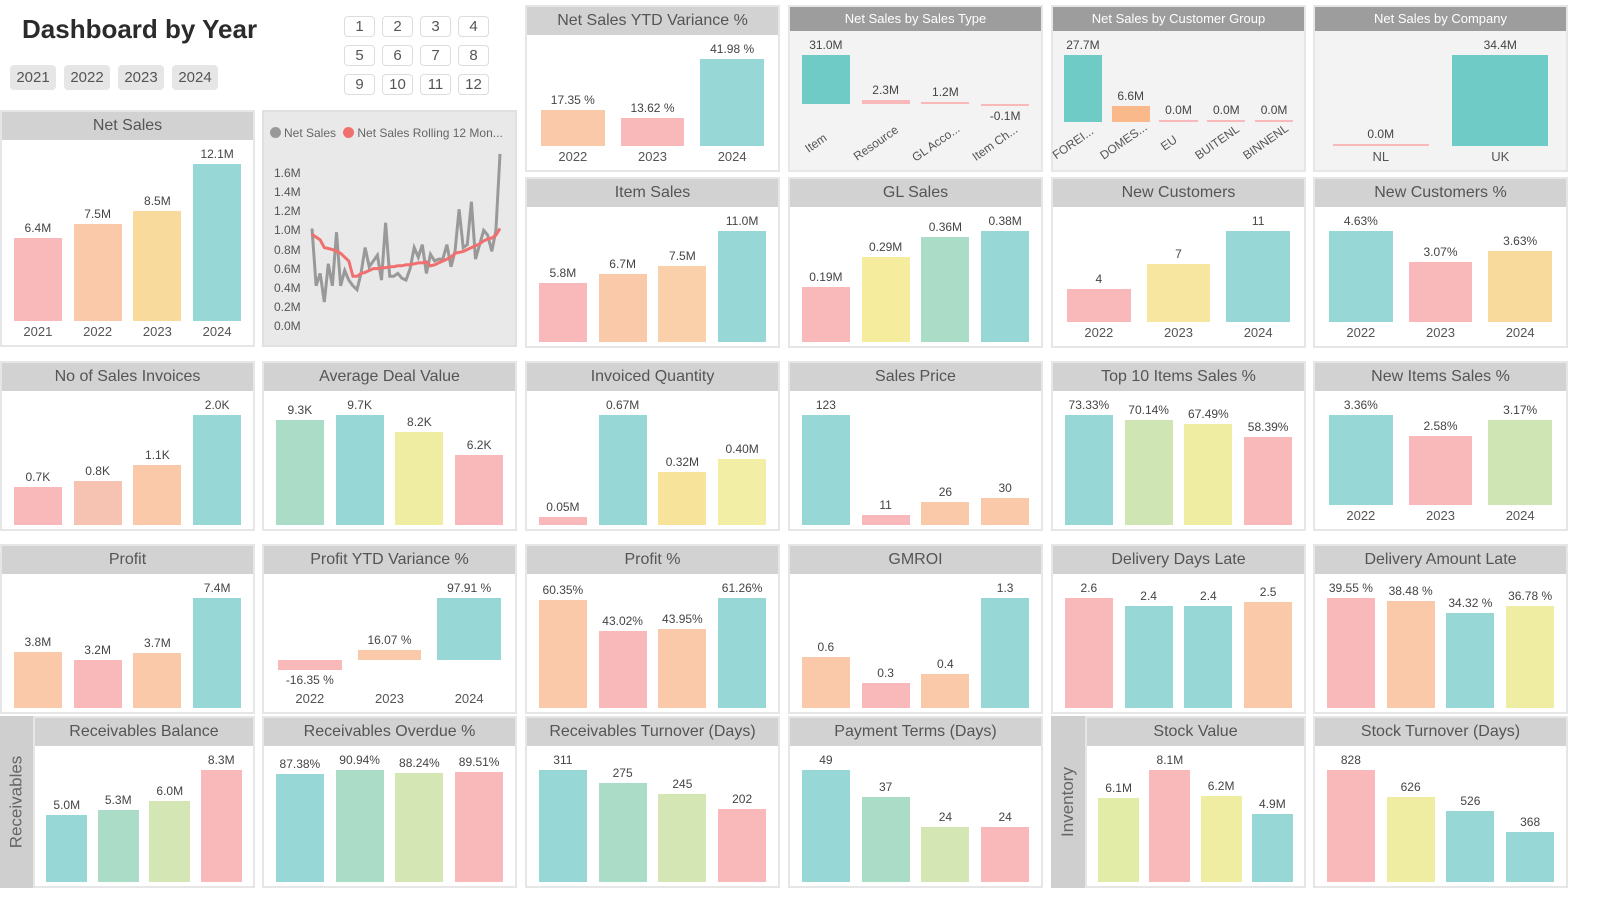 The height and width of the screenshot is (912, 1600). I want to click on delivery-days-late-chart: Delivery Days Late 2.6 2.4 2.4 2.5, so click(1178, 629).